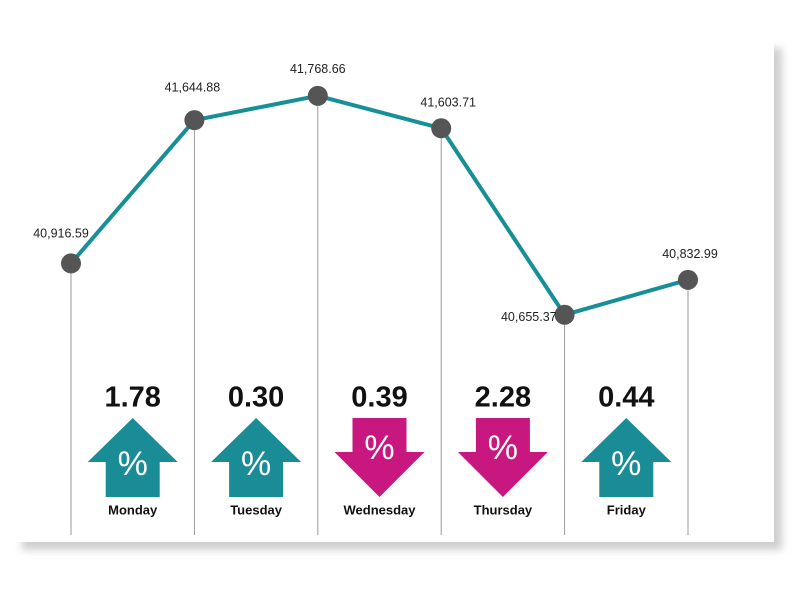 The height and width of the screenshot is (600, 800). I want to click on change-value: 0.30, so click(256, 398).